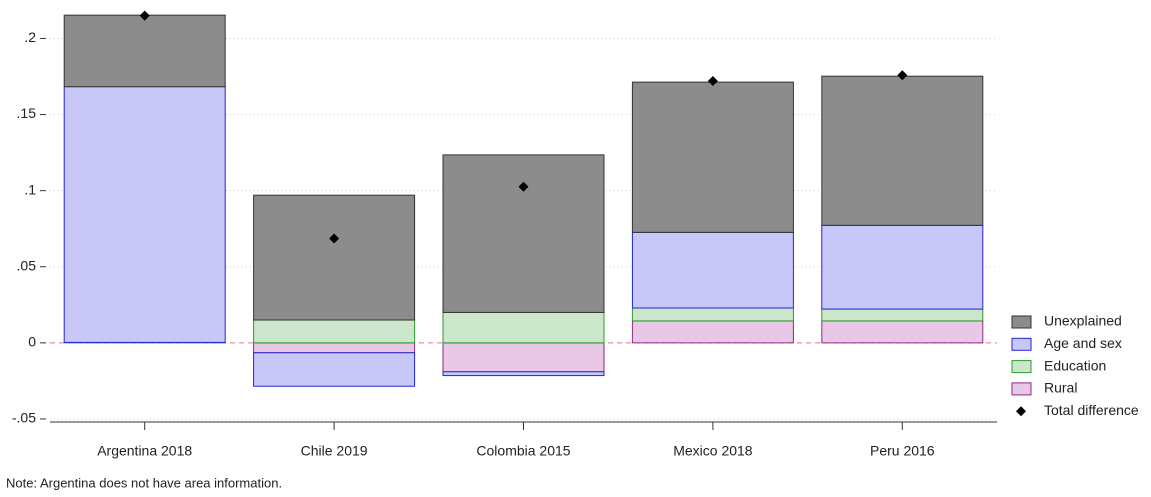  Describe the element at coordinates (24, 418) in the screenshot. I see `y-tick-label: -.05` at that location.